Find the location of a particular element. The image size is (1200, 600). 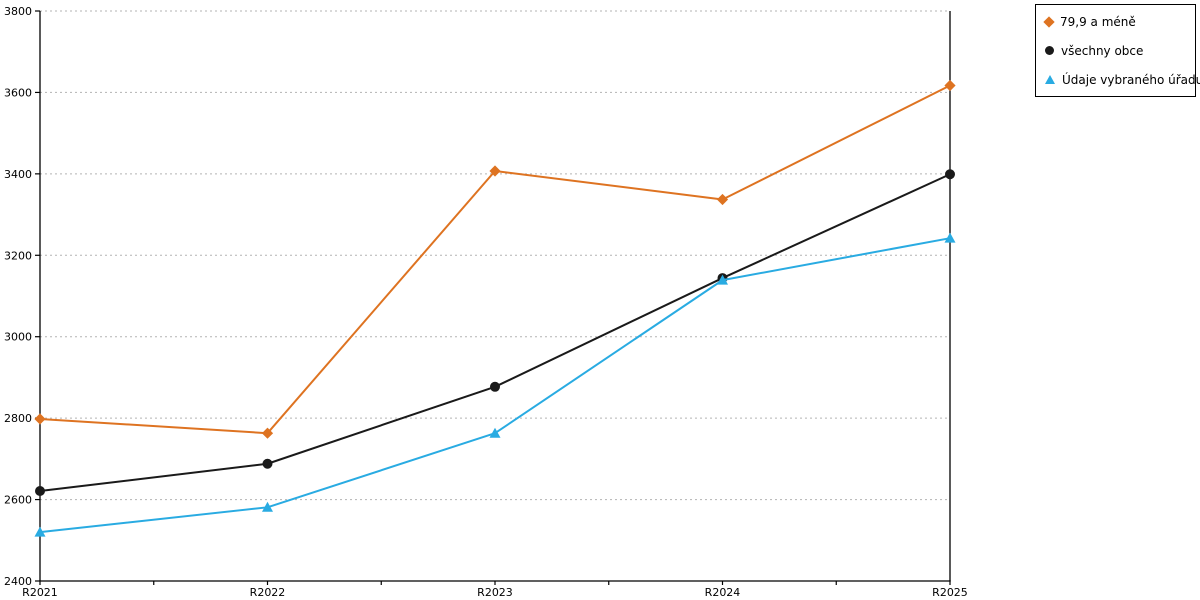

svg-text: 2800 is located at coordinates (18, 418).